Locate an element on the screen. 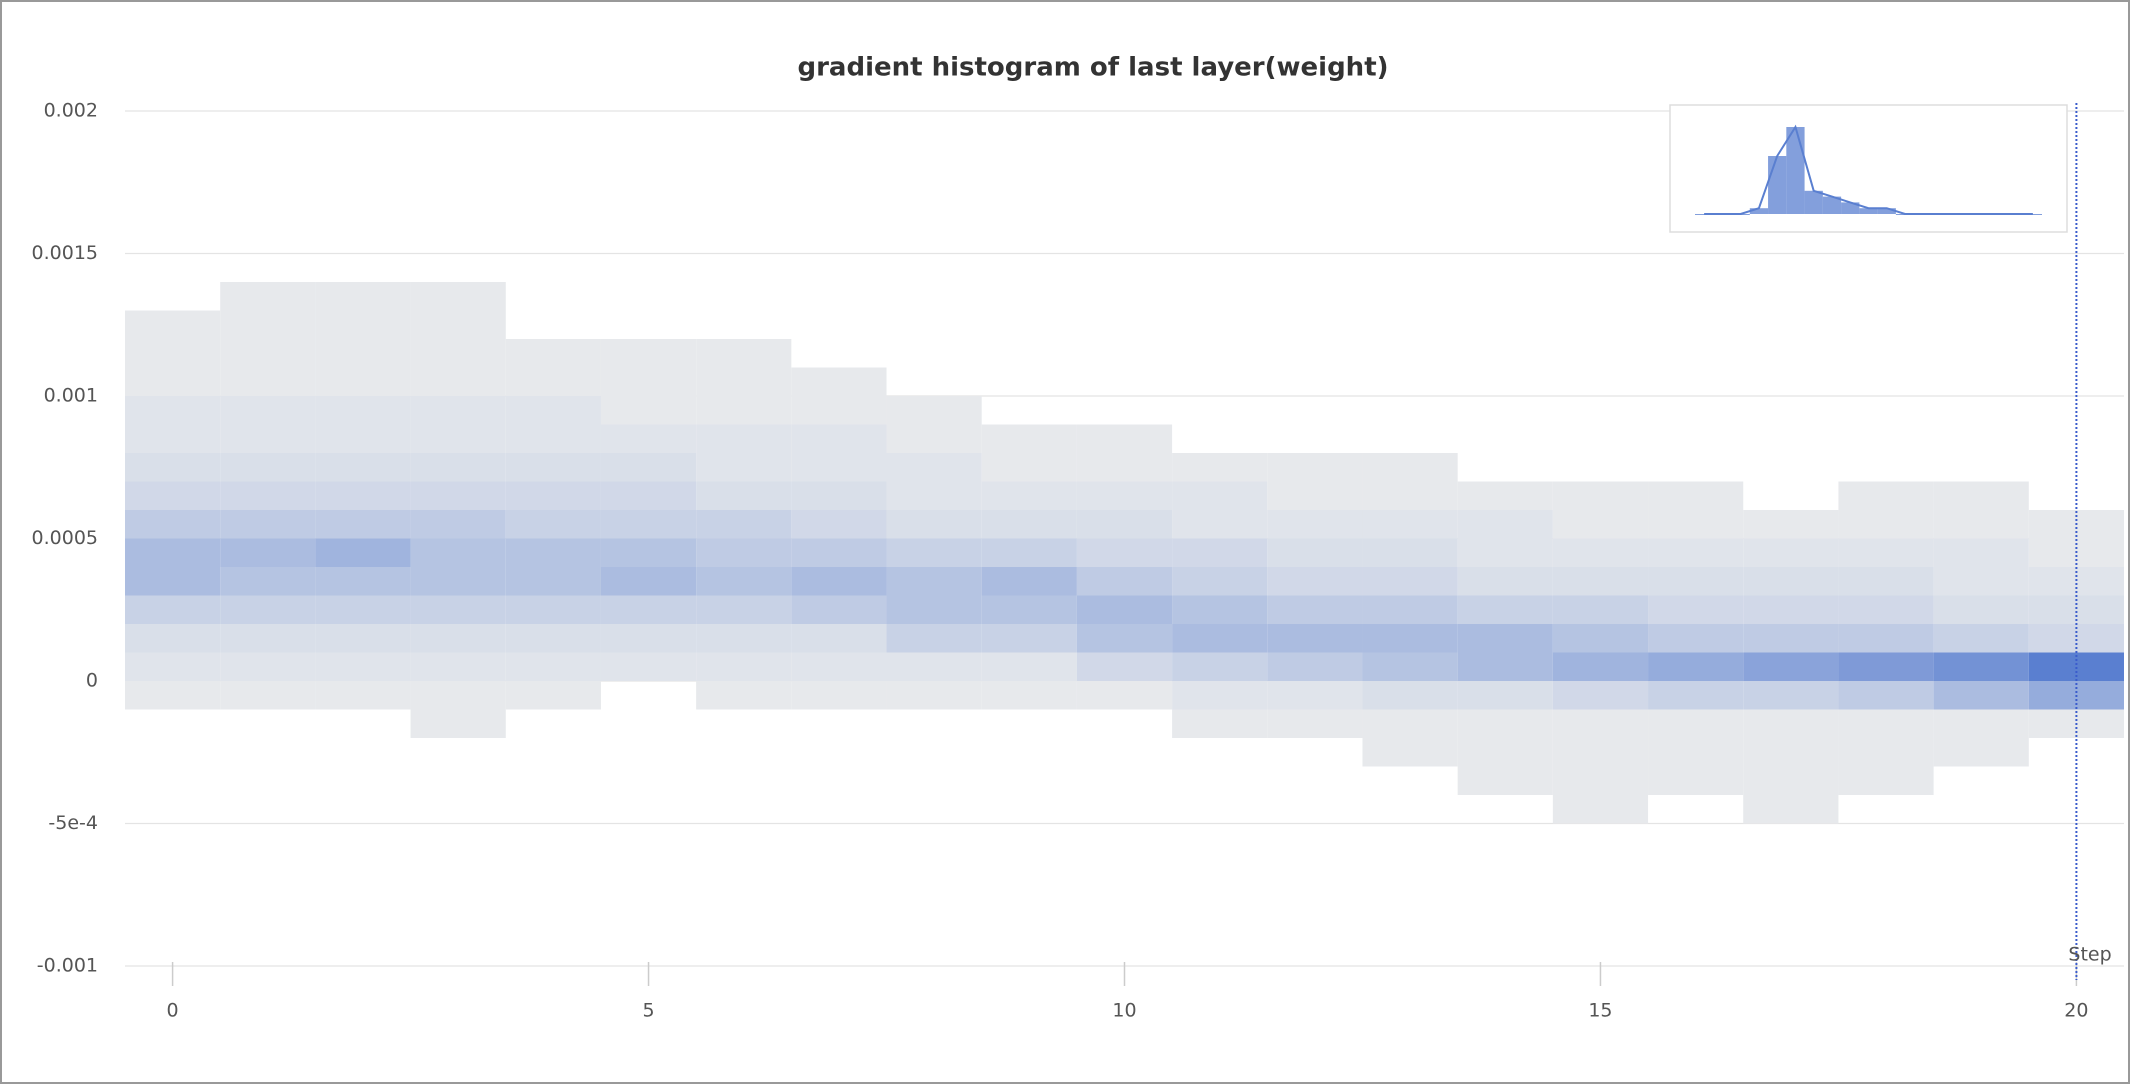 This screenshot has height=1084, width=2130. y-tick-label: 0.001 is located at coordinates (71, 396).